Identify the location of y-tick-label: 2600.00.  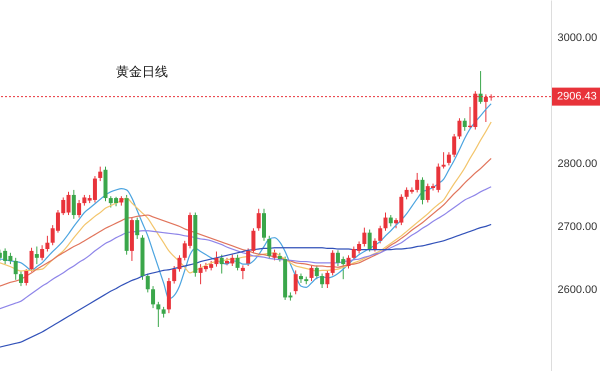
(578, 290).